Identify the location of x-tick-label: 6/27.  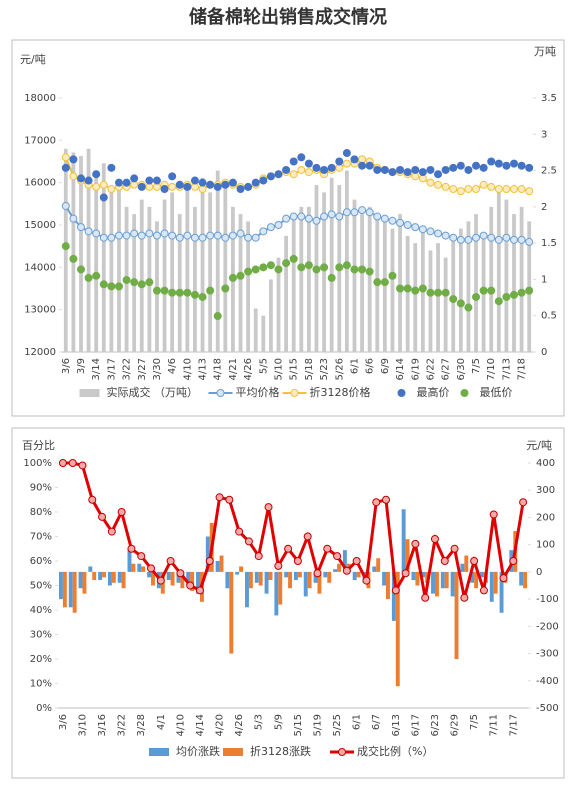
(446, 369).